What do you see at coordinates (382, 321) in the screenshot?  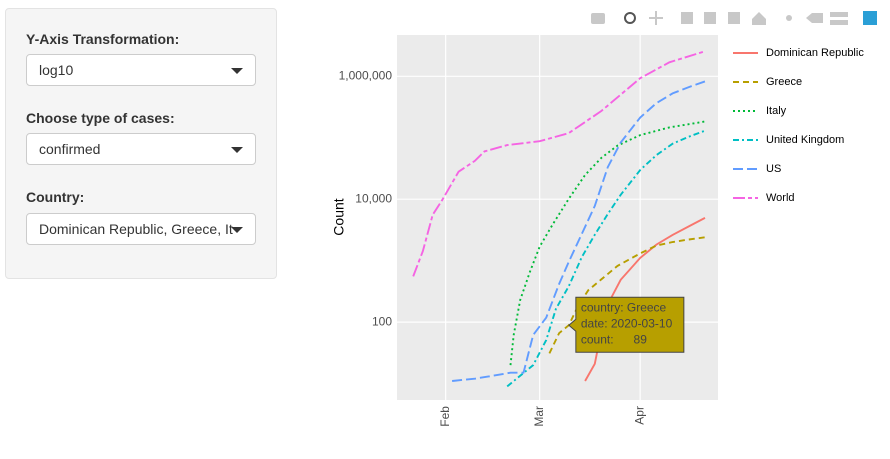 I see `y-tick-label: 100` at bounding box center [382, 321].